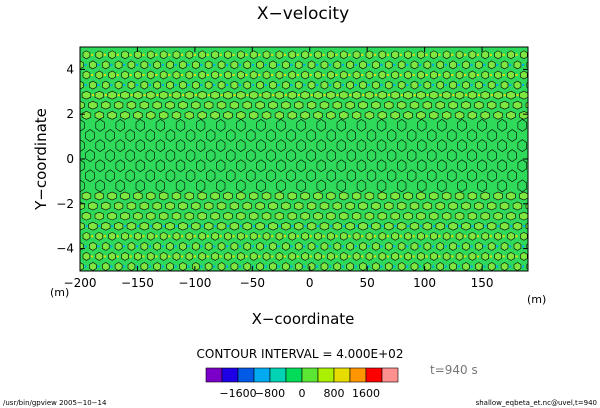 The height and width of the screenshot is (408, 600). What do you see at coordinates (310, 283) in the screenshot?
I see `x-tick-label: 0` at bounding box center [310, 283].